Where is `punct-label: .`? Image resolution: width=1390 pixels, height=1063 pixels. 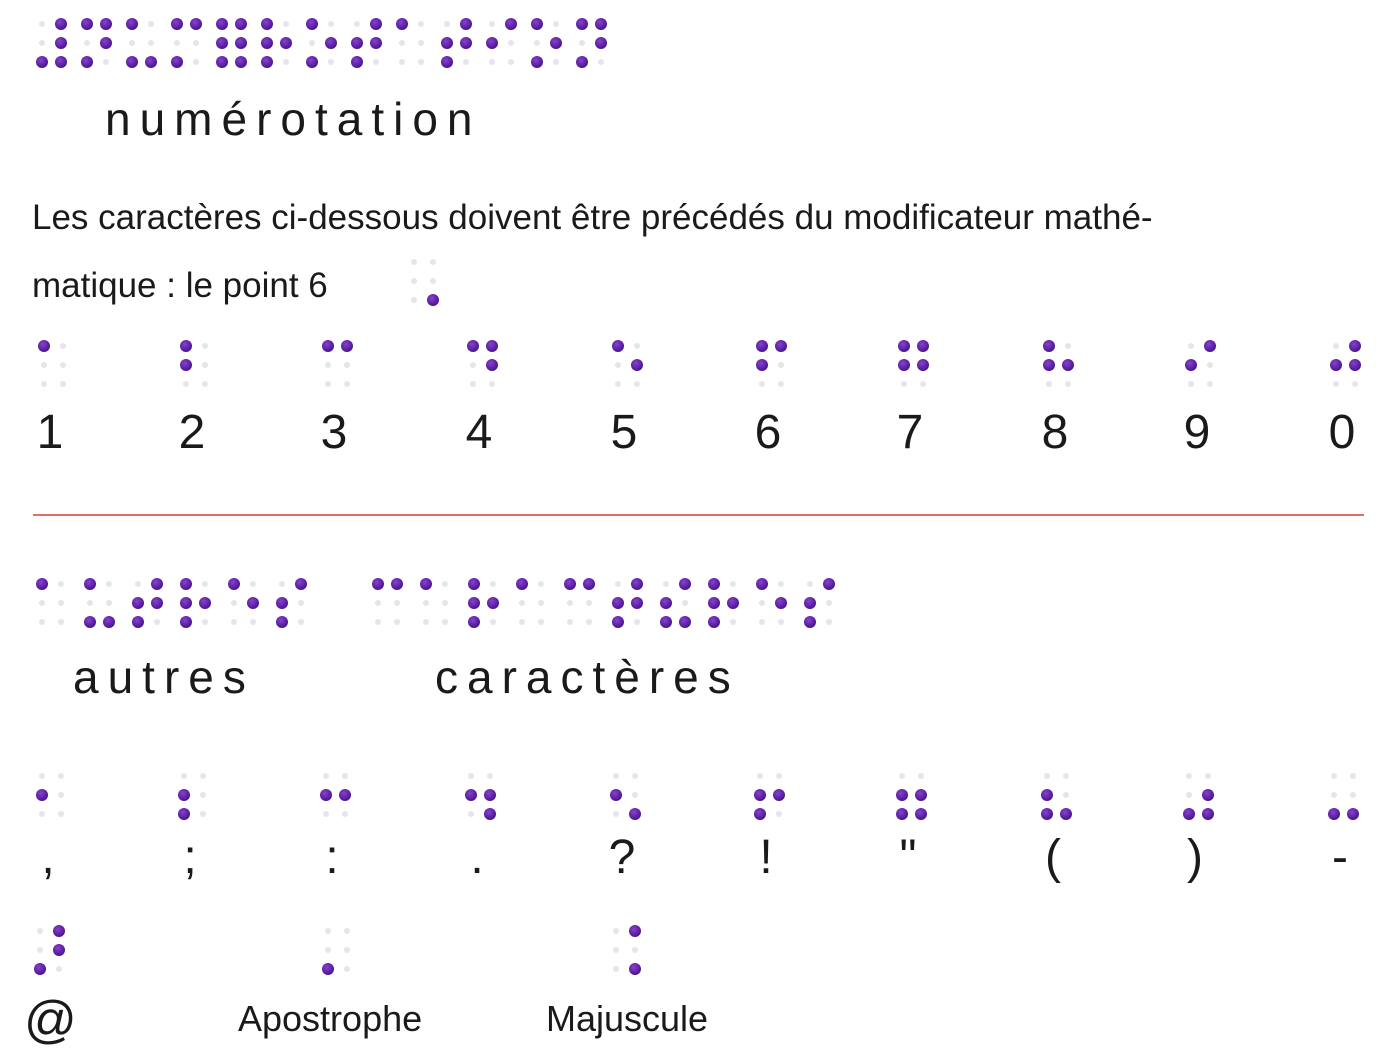
punct-label: . is located at coordinates (477, 857).